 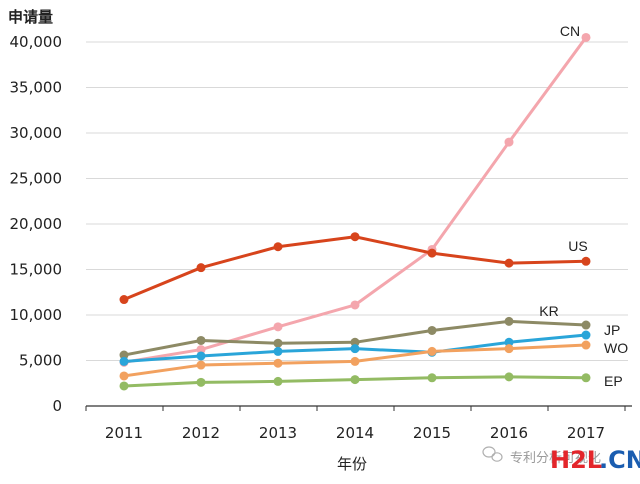 I want to click on y-tick-label: 30,000, so click(x=36, y=133).